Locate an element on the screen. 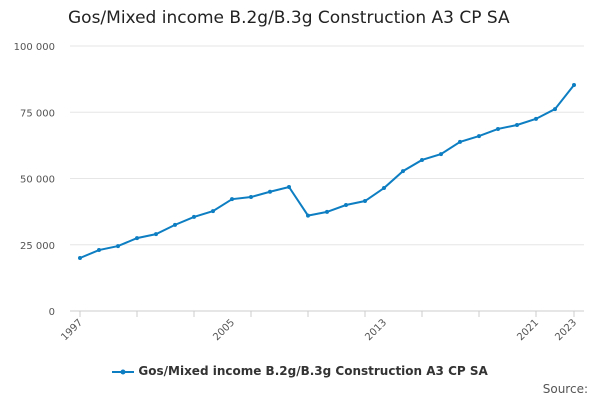 This screenshot has width=600, height=400. y-tick-label: 50 000 is located at coordinates (37, 180).